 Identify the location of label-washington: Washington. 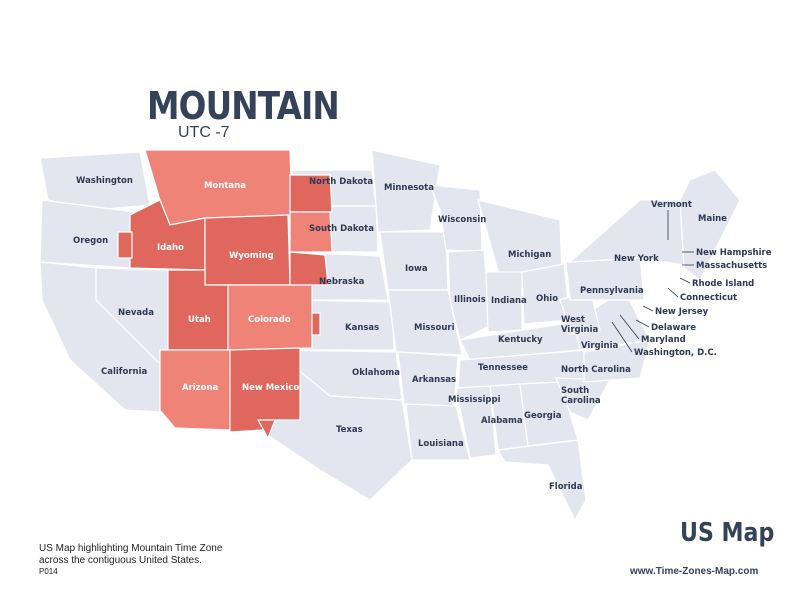
(104, 181).